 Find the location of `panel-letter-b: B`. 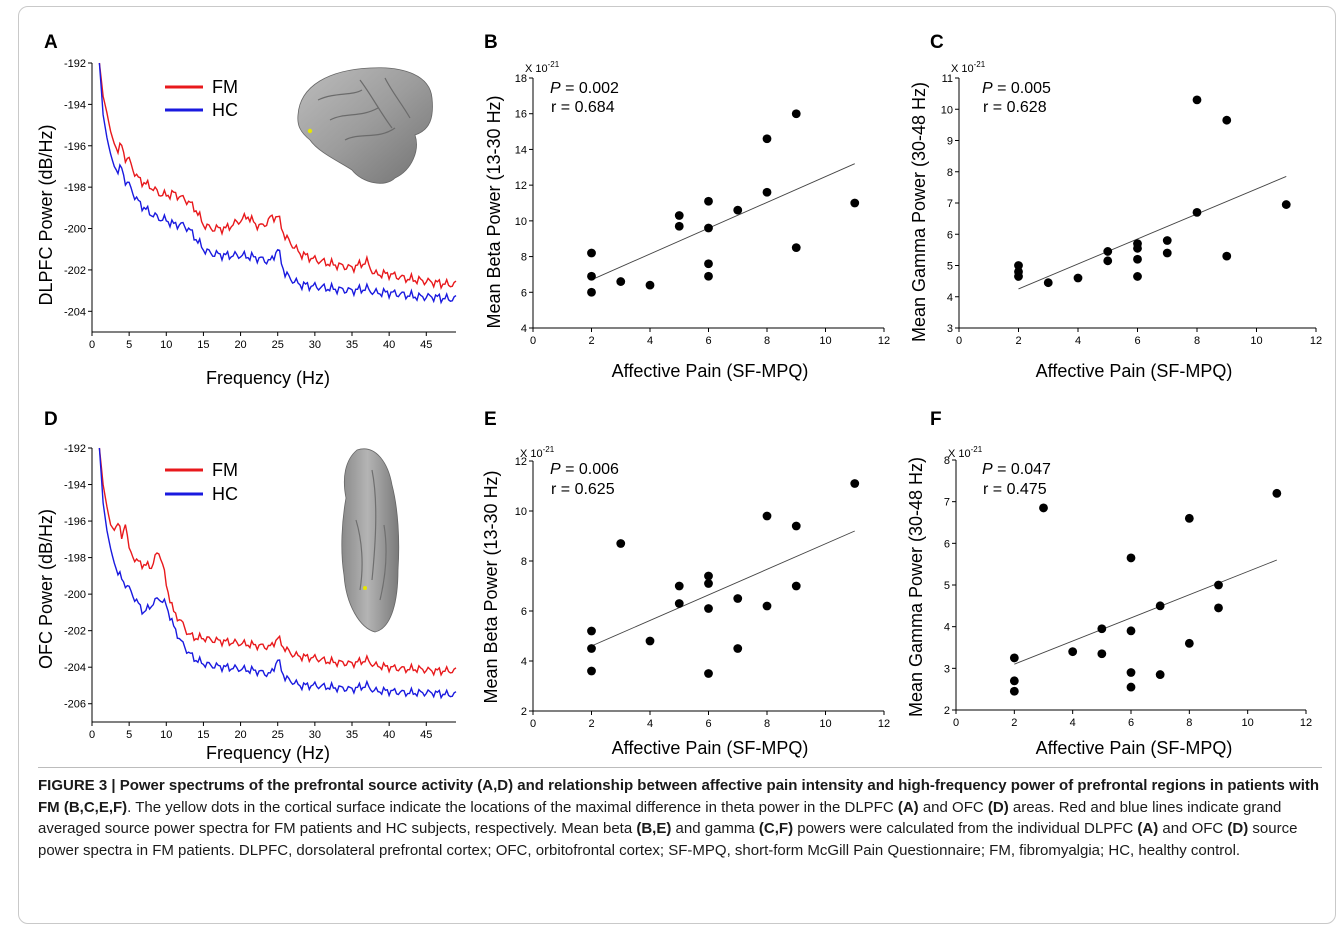

panel-letter-b: B is located at coordinates (491, 42).